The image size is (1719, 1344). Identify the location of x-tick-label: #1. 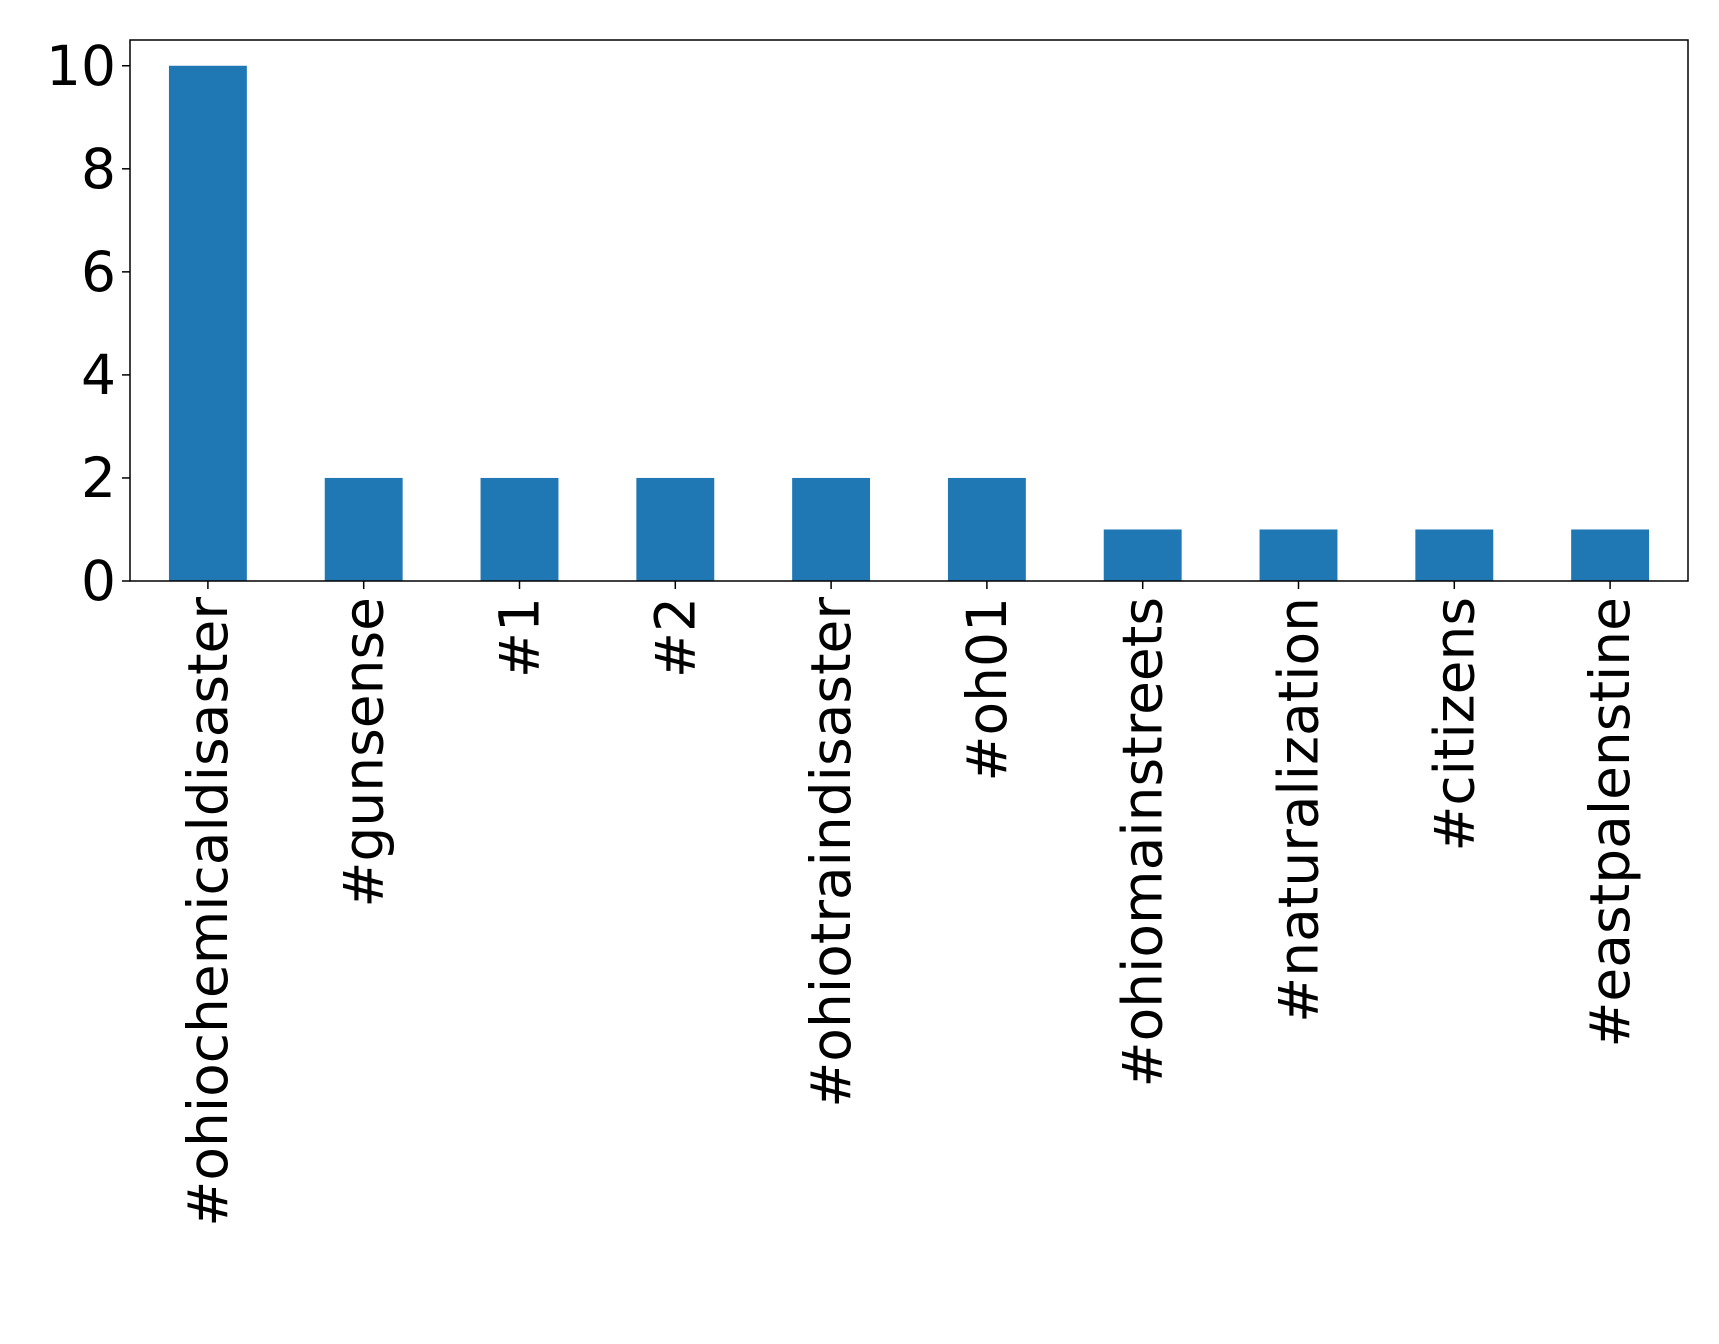
(520, 637).